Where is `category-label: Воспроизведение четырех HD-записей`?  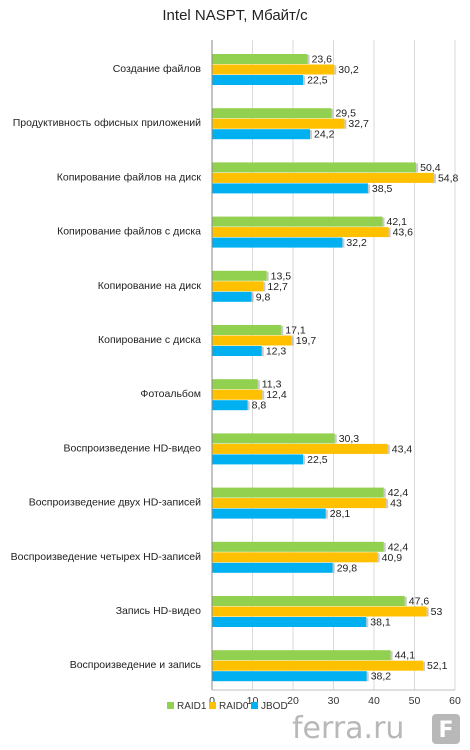 category-label: Воспроизведение четырех HD-записей is located at coordinates (106, 557).